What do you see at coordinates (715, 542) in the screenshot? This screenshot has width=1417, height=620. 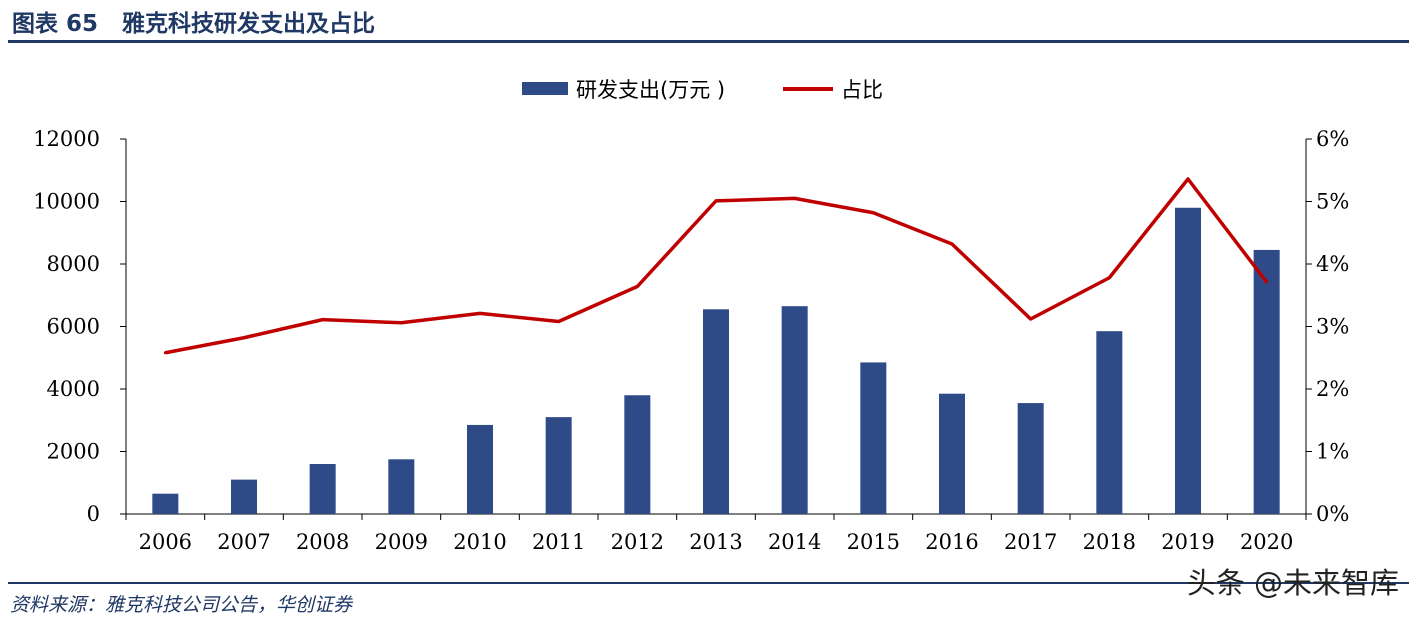 I see `x-tick-label: 2013` at bounding box center [715, 542].